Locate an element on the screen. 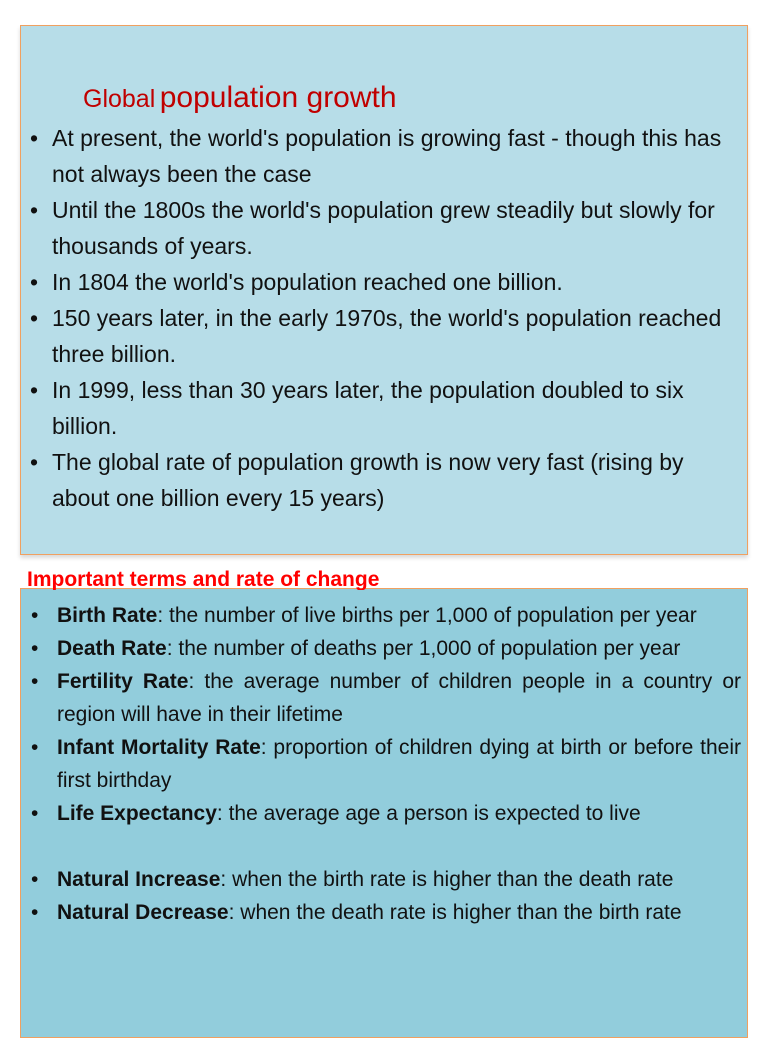 The image size is (768, 1038). term-label: Fertility Rate is located at coordinates (123, 681).